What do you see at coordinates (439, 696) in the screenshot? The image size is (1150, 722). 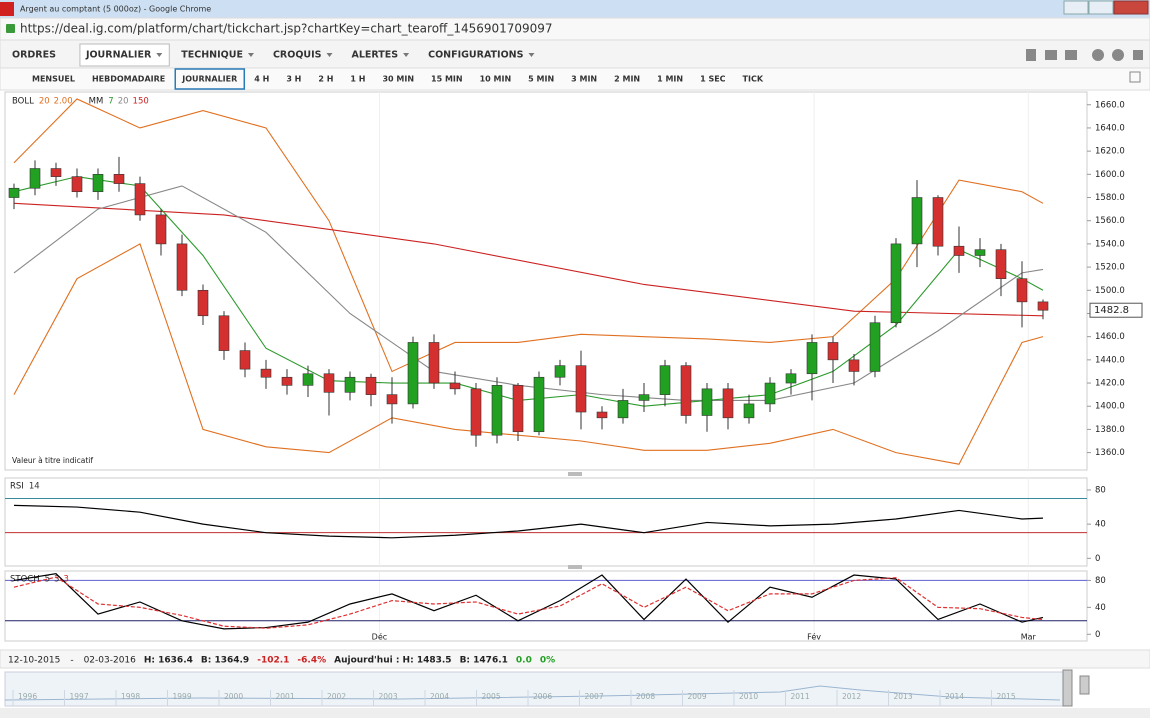 I see `navigator-year: 2004` at bounding box center [439, 696].